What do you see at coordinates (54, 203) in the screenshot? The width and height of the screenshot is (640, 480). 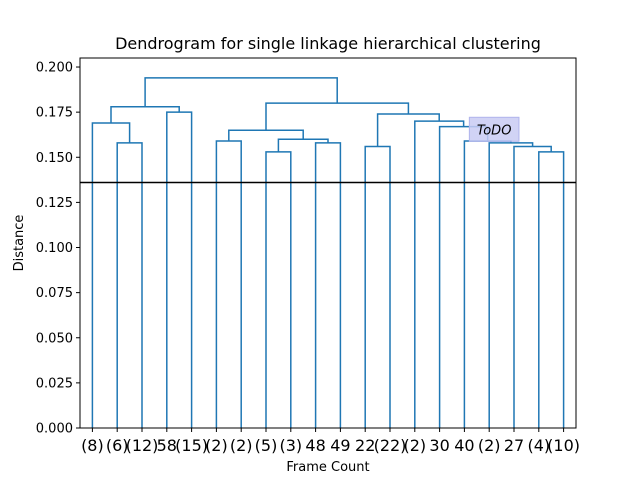 I see `y-tick-label: 0.125` at bounding box center [54, 203].